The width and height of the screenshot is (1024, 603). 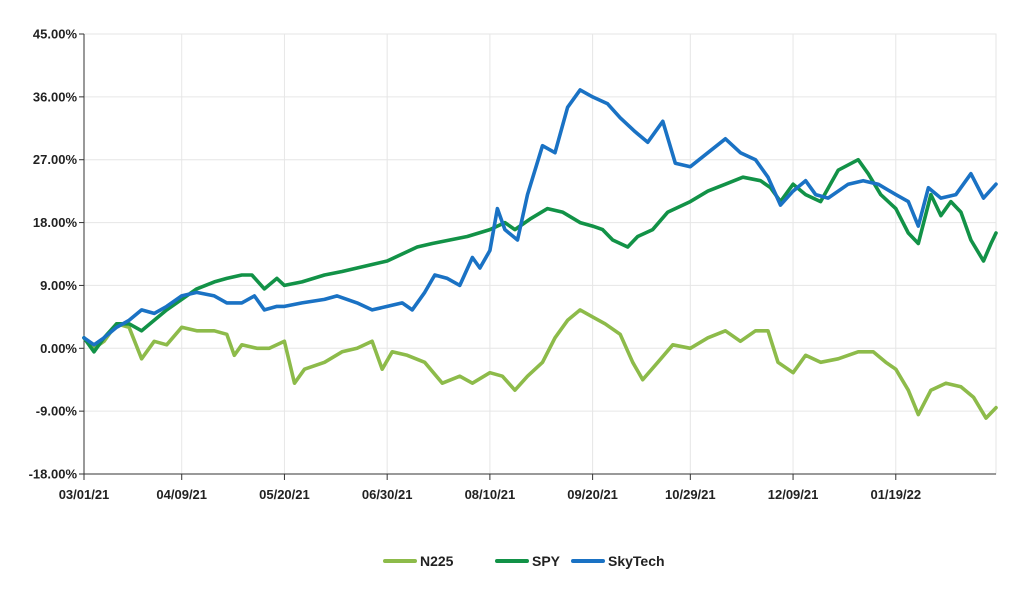 What do you see at coordinates (55, 34) in the screenshot?
I see `y-tick-label: 45.00%` at bounding box center [55, 34].